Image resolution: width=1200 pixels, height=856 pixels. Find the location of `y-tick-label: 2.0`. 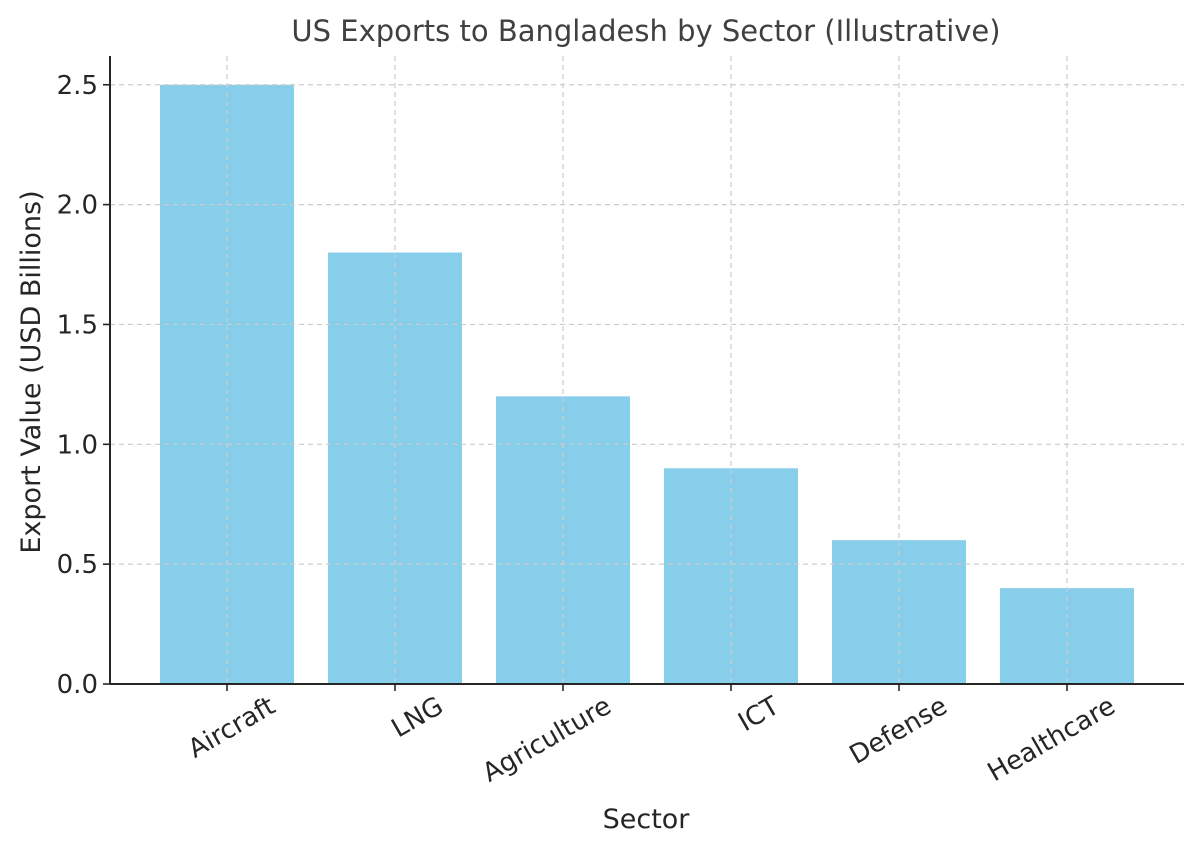

y-tick-label: 2.0 is located at coordinates (77, 206).